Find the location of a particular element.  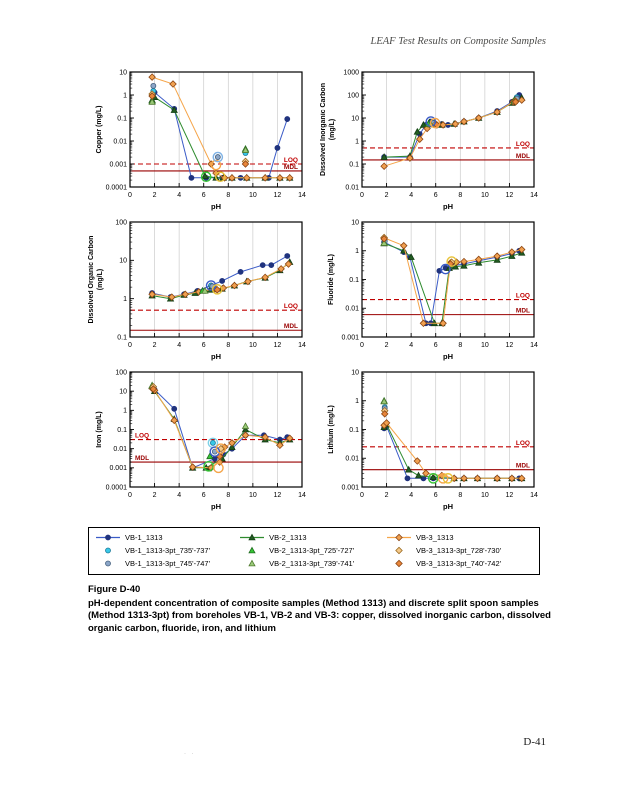

y-tick-label: 0.0001 is located at coordinates (117, 487).